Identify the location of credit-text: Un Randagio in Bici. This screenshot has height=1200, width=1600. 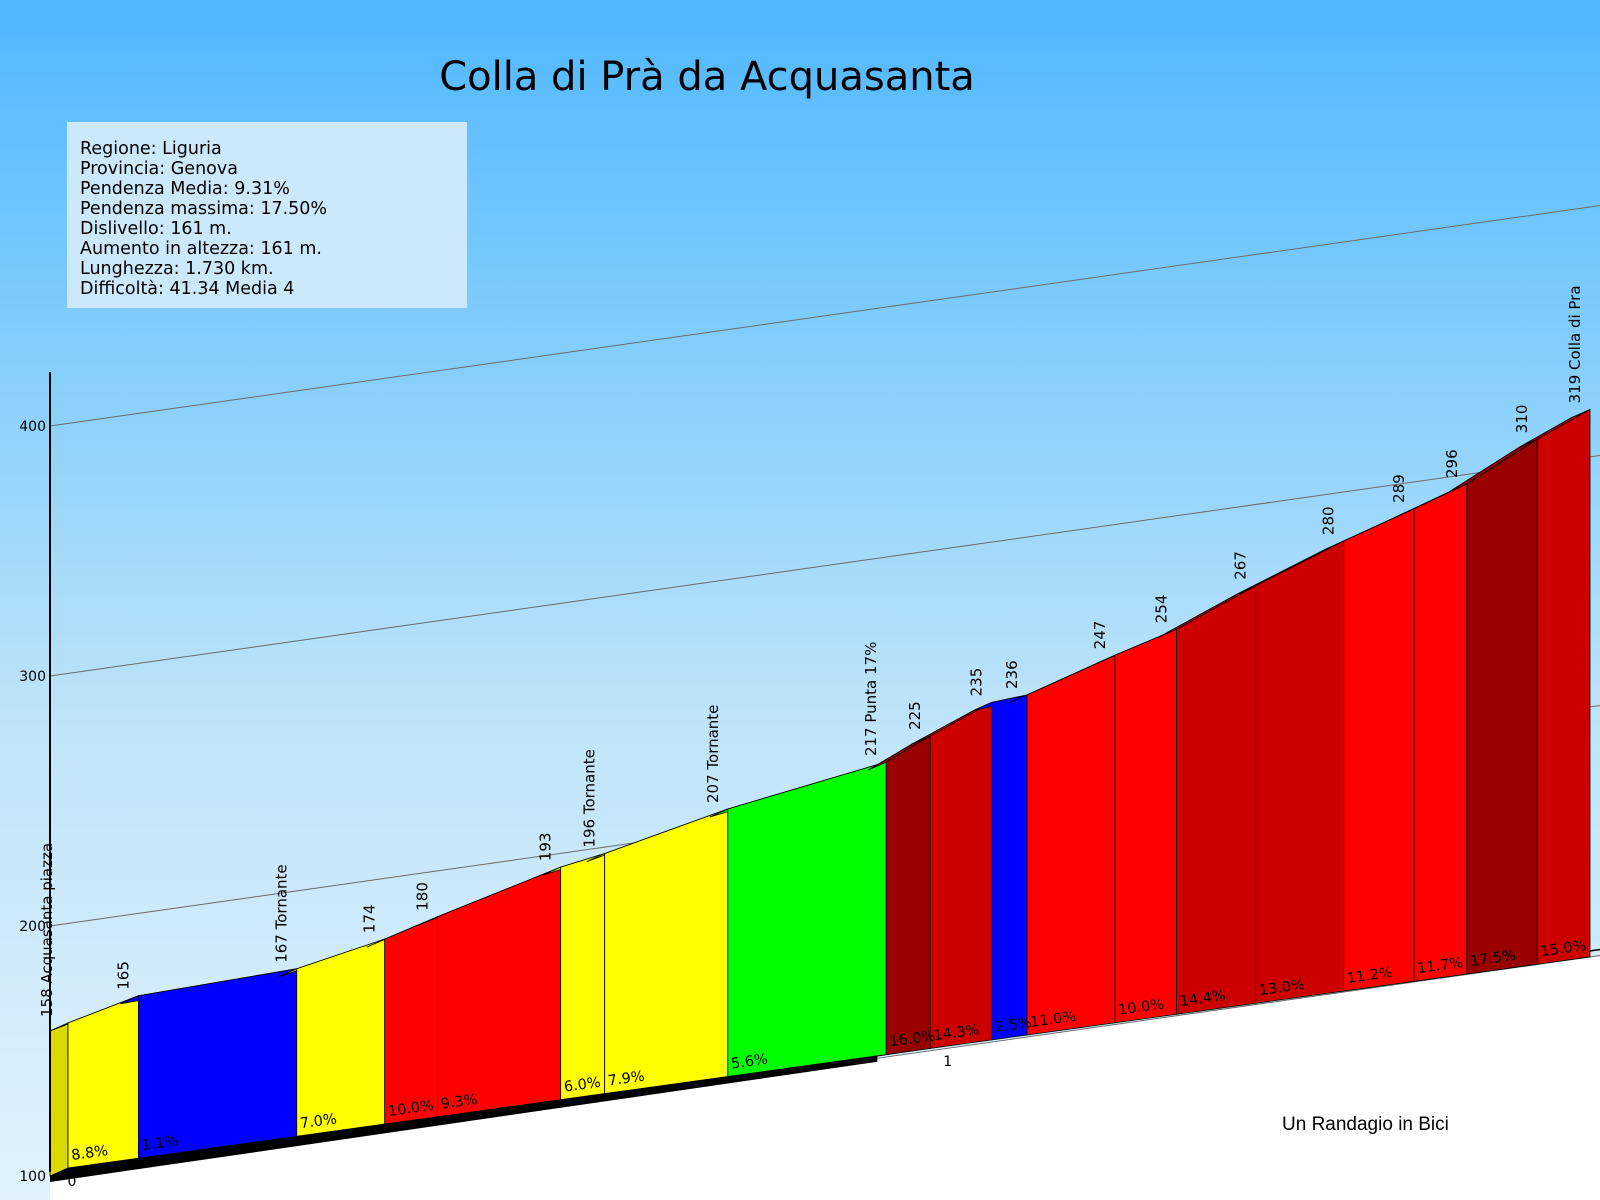
(1365, 1124).